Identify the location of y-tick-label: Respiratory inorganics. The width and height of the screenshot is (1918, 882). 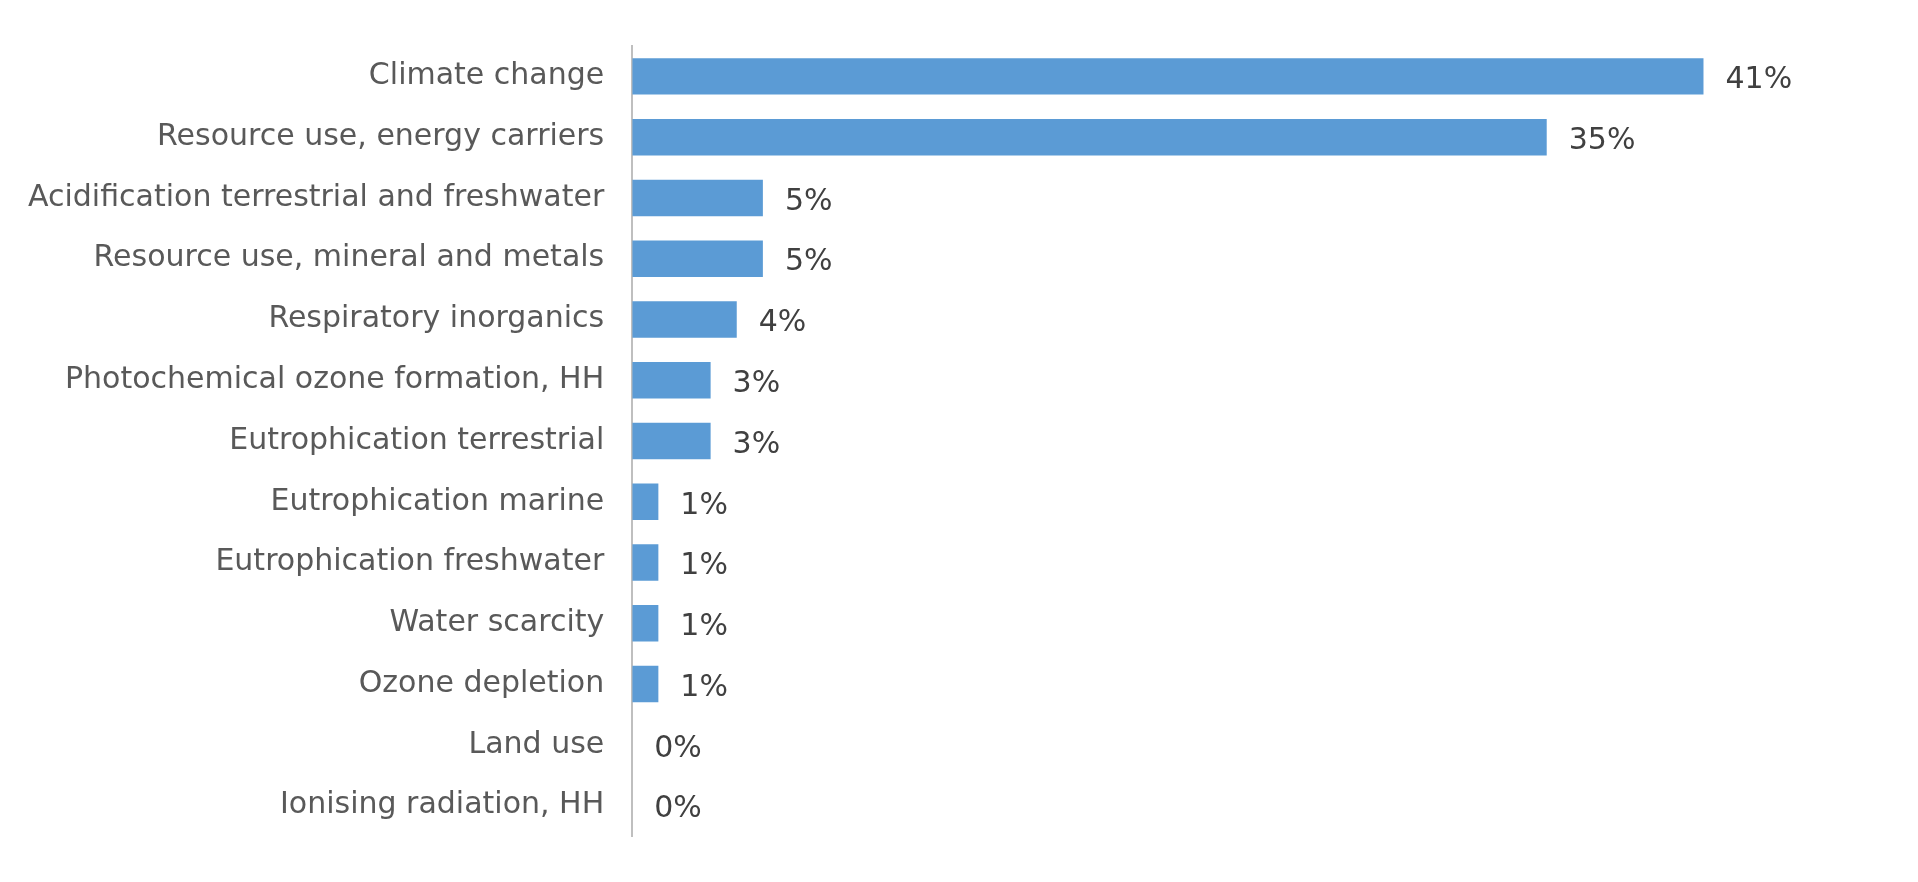
(436, 317).